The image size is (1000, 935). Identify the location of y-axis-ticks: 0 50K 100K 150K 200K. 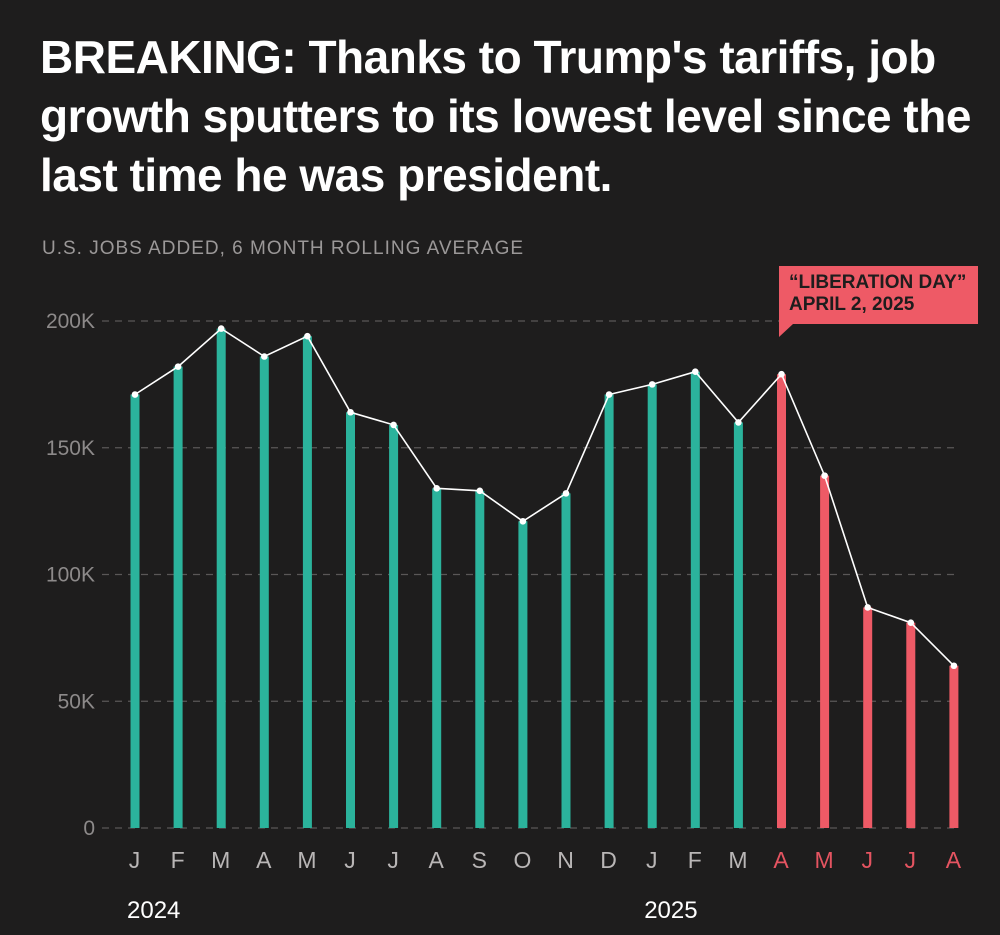
(70, 575).